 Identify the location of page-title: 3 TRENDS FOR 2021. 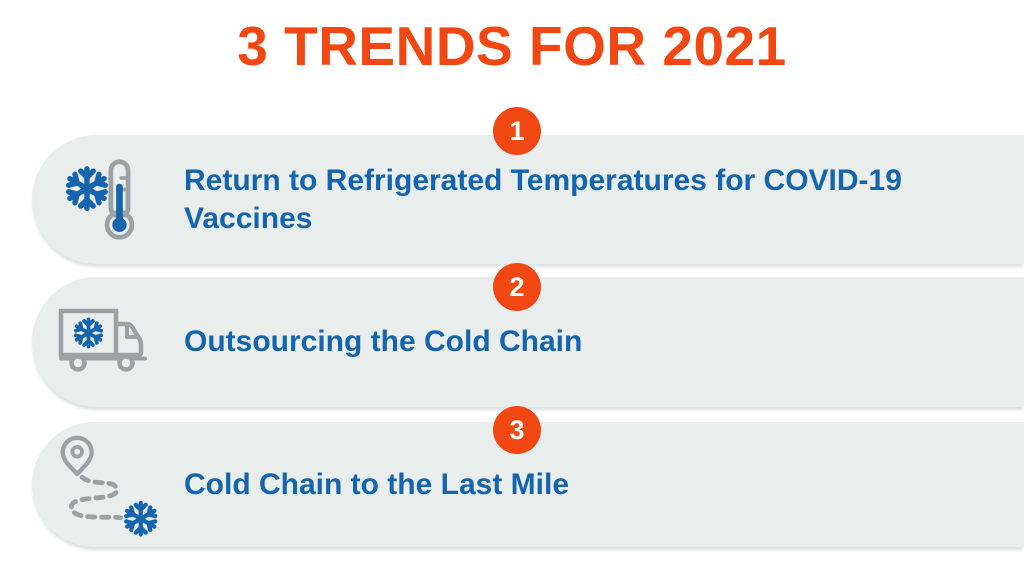
(512, 46).